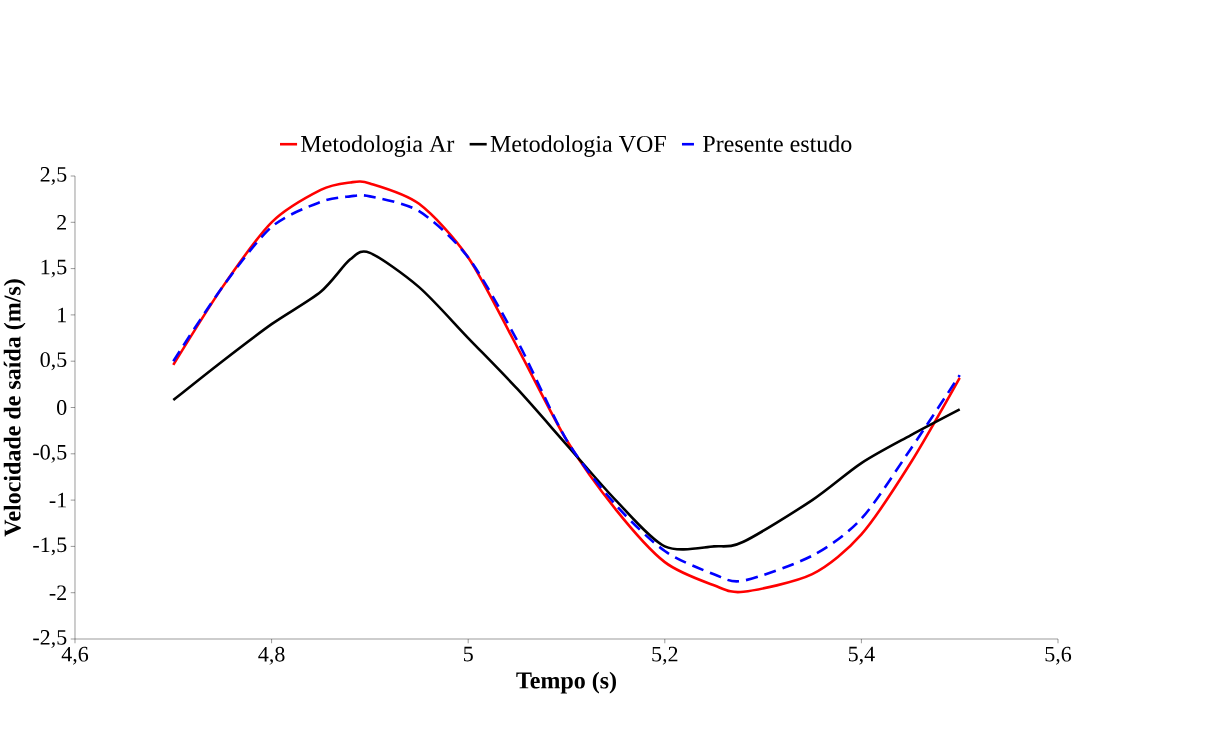 The height and width of the screenshot is (729, 1211). Describe the element at coordinates (53, 176) in the screenshot. I see `y-tick-label: 2,5` at that location.